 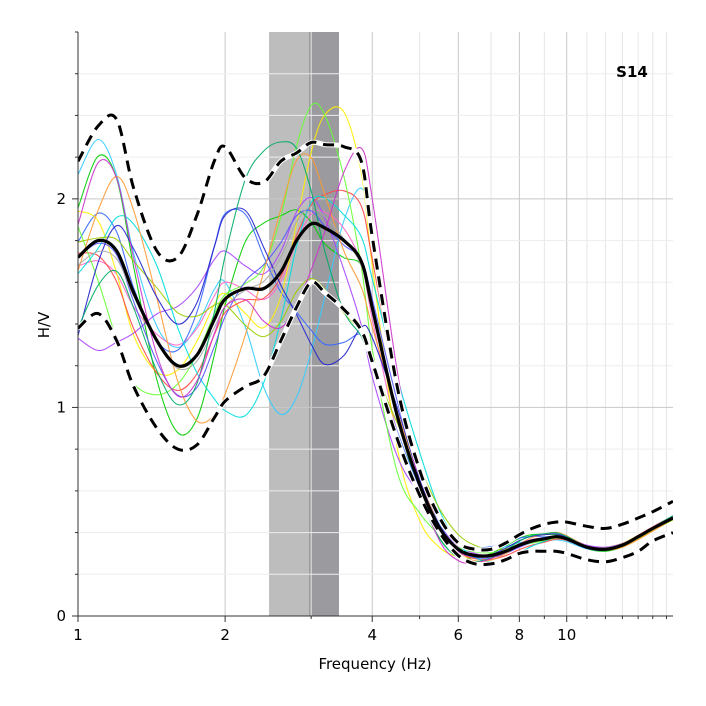 I want to click on x-tick-label: 2, so click(x=225, y=635).